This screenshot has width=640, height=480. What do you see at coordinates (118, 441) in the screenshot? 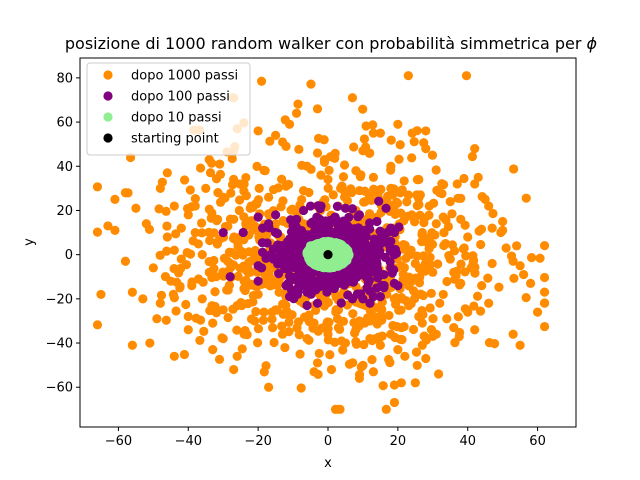
I see `x-tick-label: −60` at bounding box center [118, 441].